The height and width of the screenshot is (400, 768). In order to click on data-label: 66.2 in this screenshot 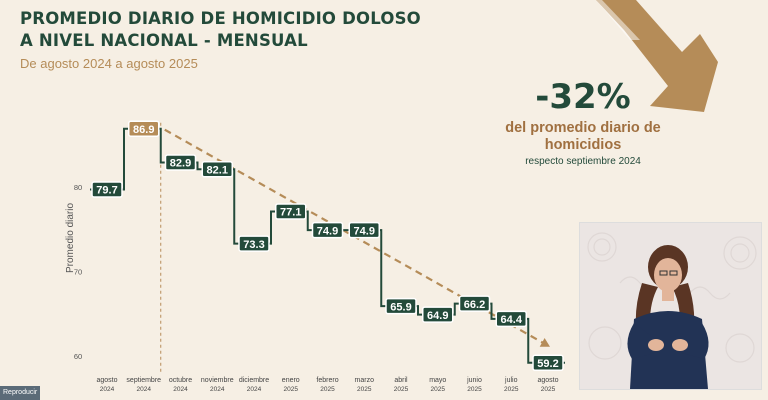, I will do `click(474, 305)`.